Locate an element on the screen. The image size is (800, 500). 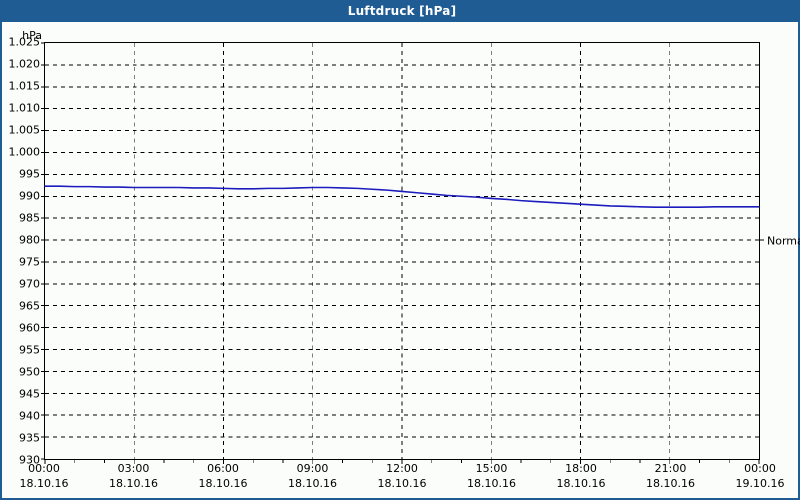
y-axis-tick-label: 995 is located at coordinates (29, 174).